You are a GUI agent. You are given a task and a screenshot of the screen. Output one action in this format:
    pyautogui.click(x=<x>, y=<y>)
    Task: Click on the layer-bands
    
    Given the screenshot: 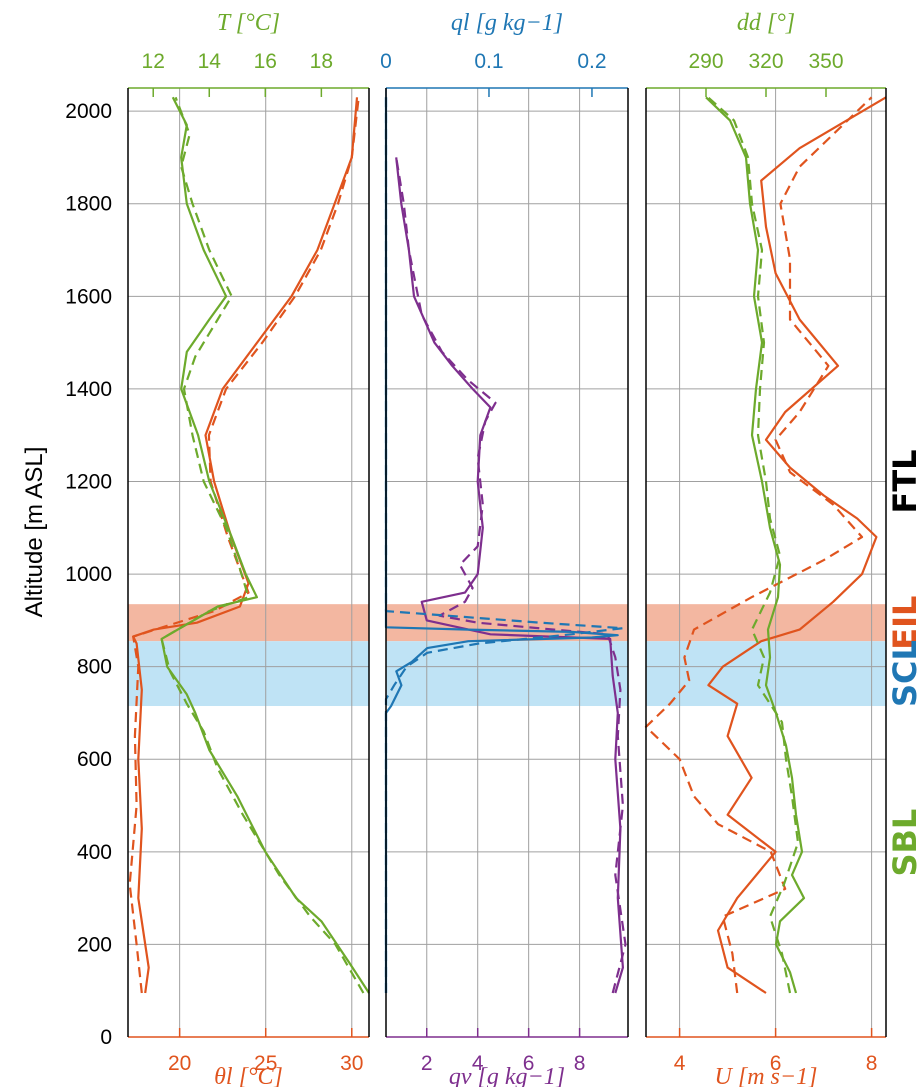 What is the action you would take?
    pyautogui.click(x=507, y=655)
    